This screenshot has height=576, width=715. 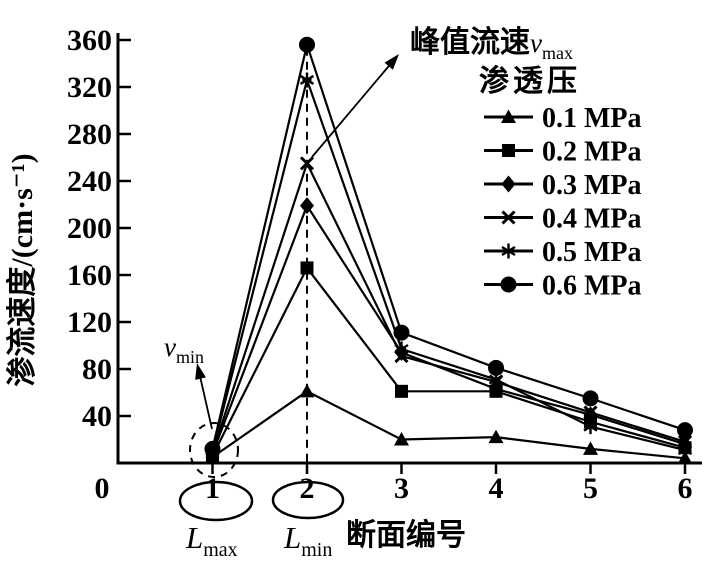 What do you see at coordinates (401, 488) in the screenshot?
I see `x-tick-label: 3` at bounding box center [401, 488].